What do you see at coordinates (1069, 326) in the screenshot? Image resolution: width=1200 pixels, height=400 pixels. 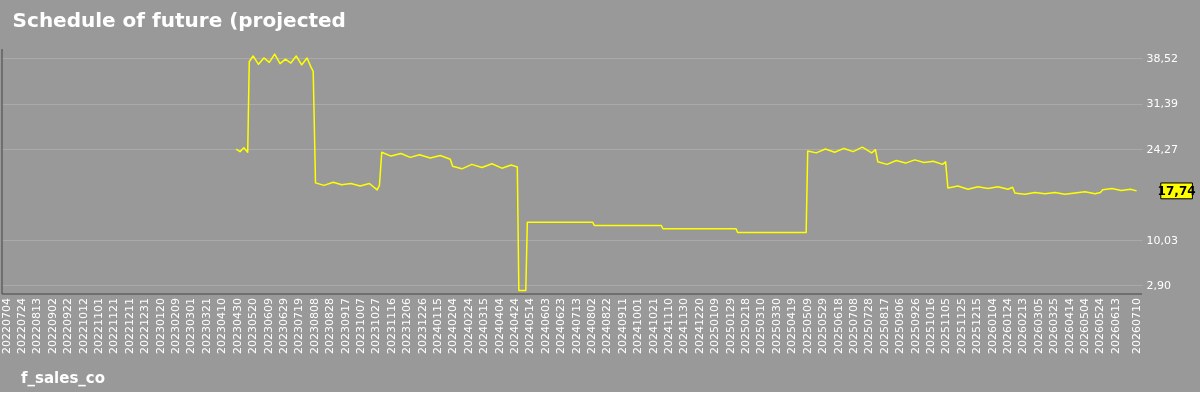 I see `x-tick-label: 20260414` at bounding box center [1069, 326].